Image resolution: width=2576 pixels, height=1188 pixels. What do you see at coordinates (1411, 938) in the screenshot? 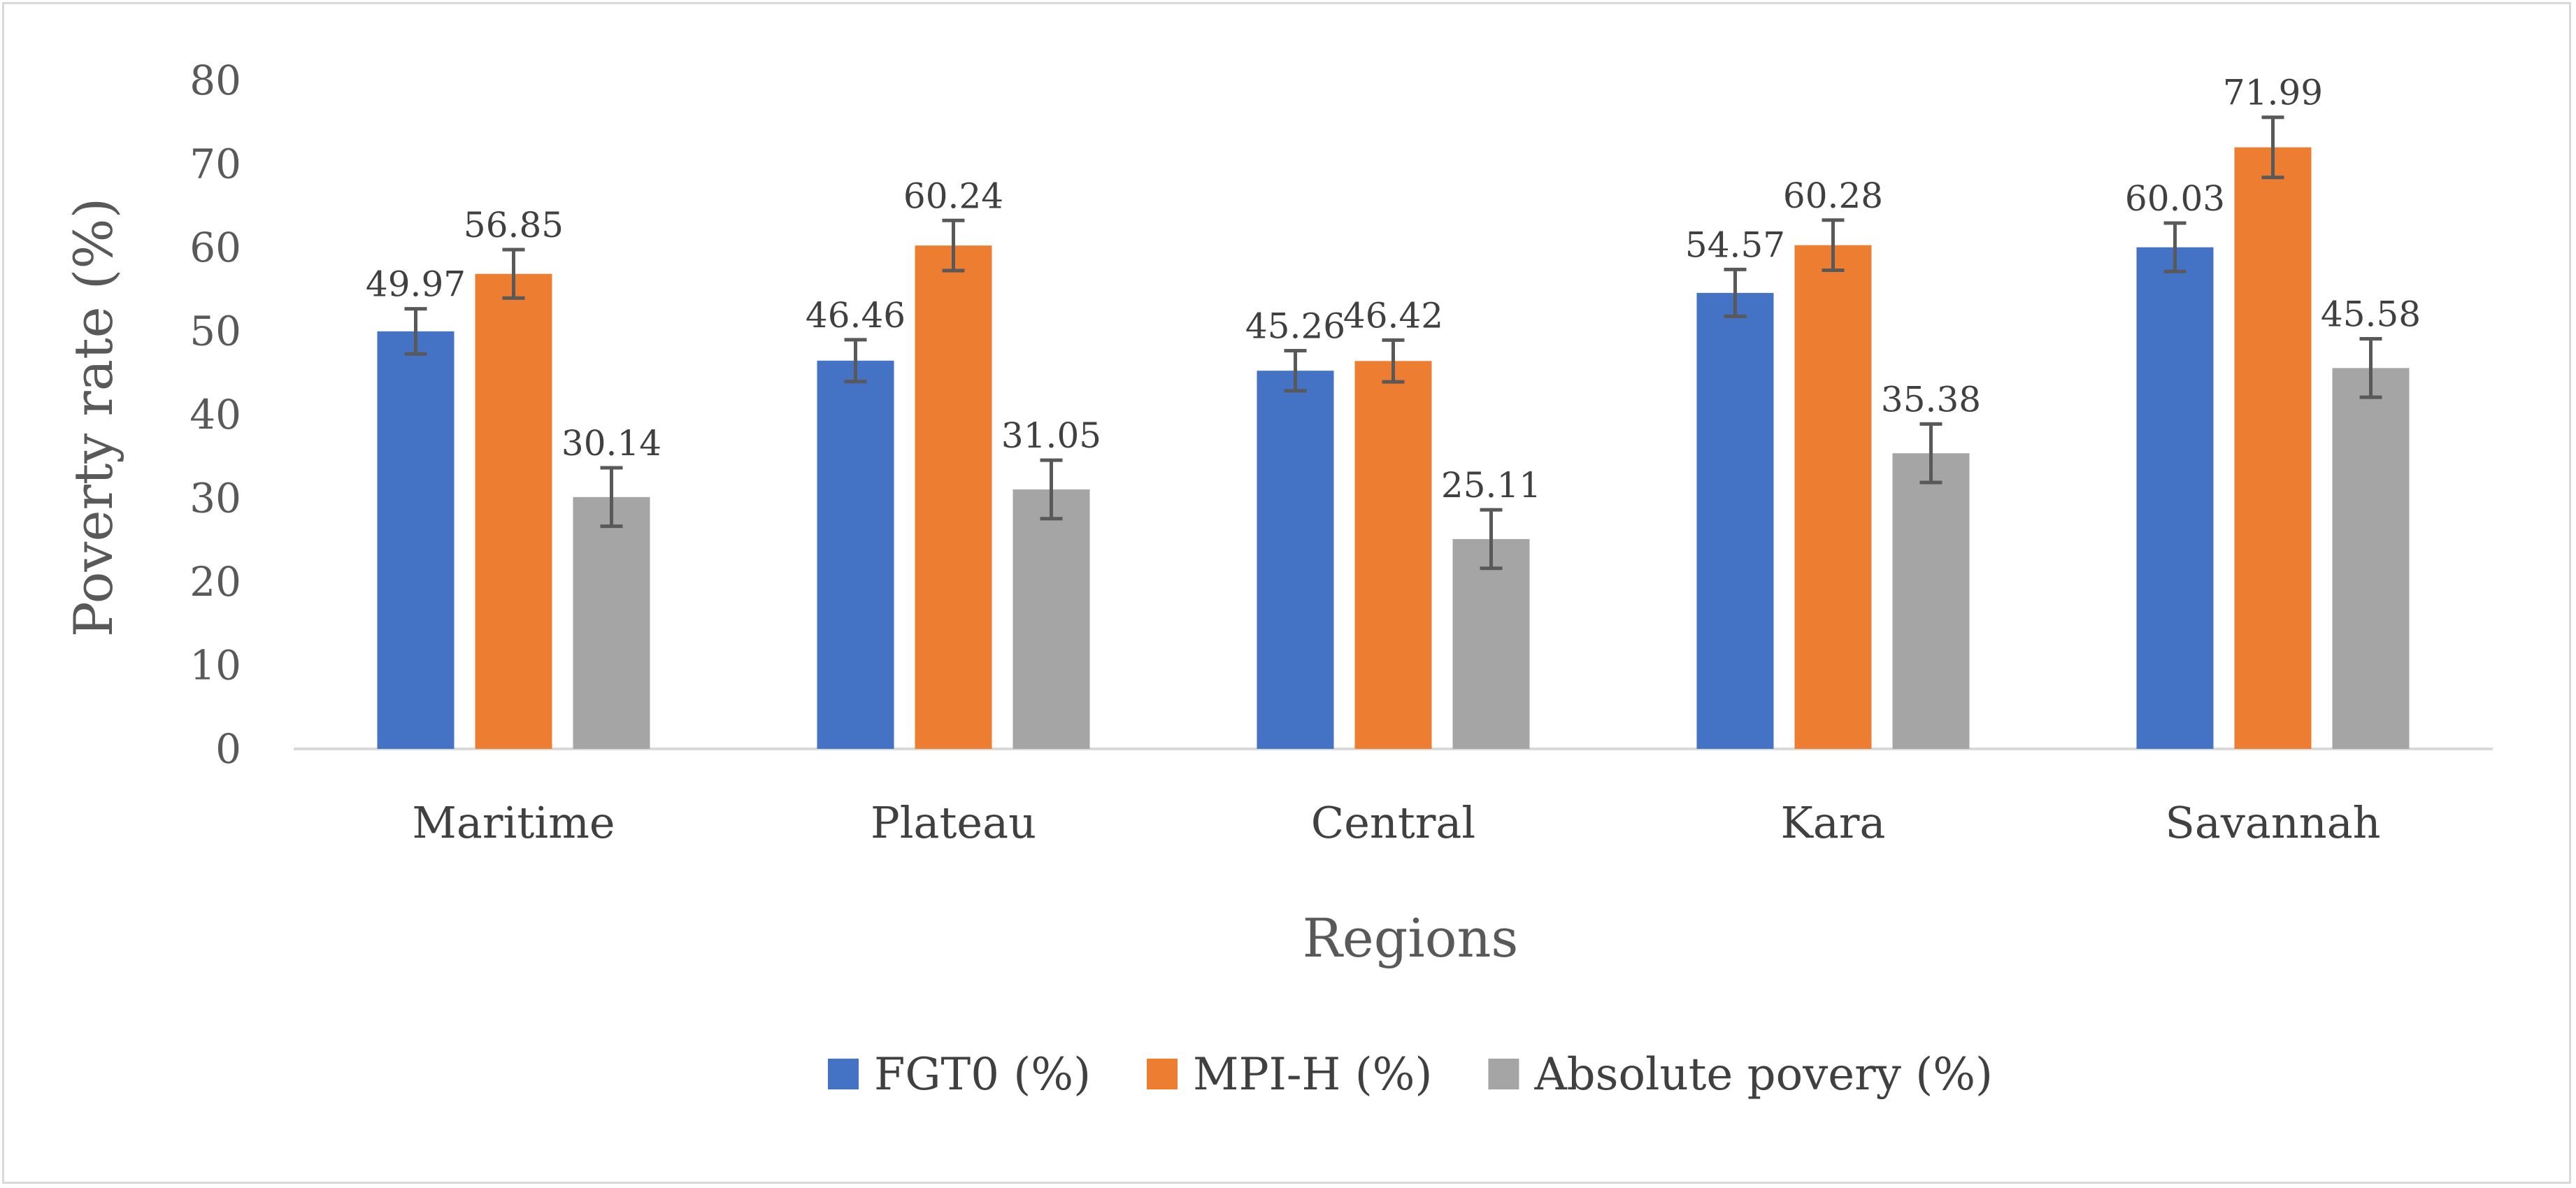
I see `x-axis-title: Regions` at bounding box center [1411, 938].